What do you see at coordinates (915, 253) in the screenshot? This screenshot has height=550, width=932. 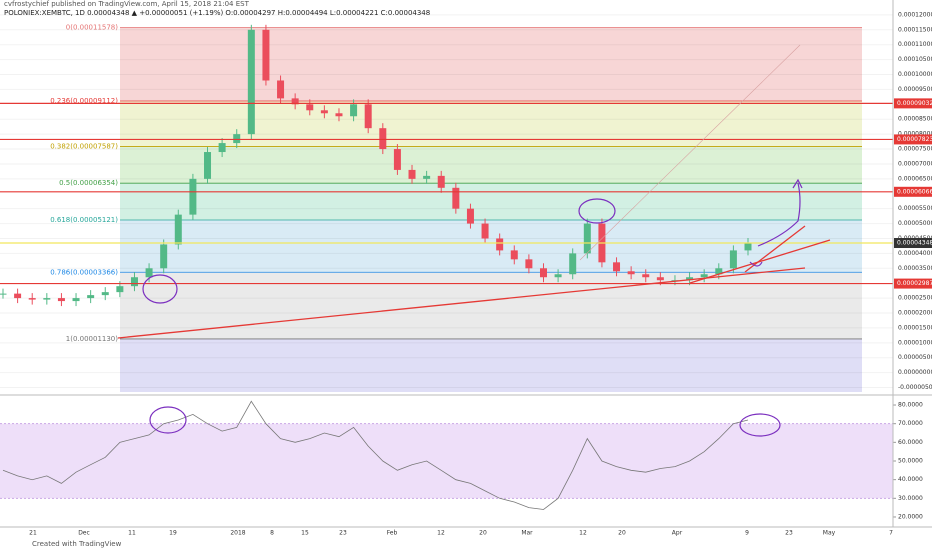 I see `y-tick-label: 0.00004000` at bounding box center [915, 253].